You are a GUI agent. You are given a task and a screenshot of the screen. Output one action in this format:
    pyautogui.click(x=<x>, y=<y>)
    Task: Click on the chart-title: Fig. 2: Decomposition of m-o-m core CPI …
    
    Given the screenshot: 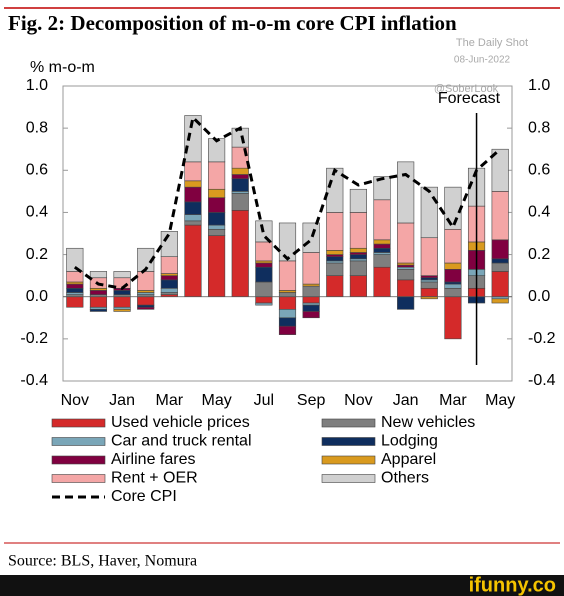 What is the action you would take?
    pyautogui.click(x=232, y=23)
    